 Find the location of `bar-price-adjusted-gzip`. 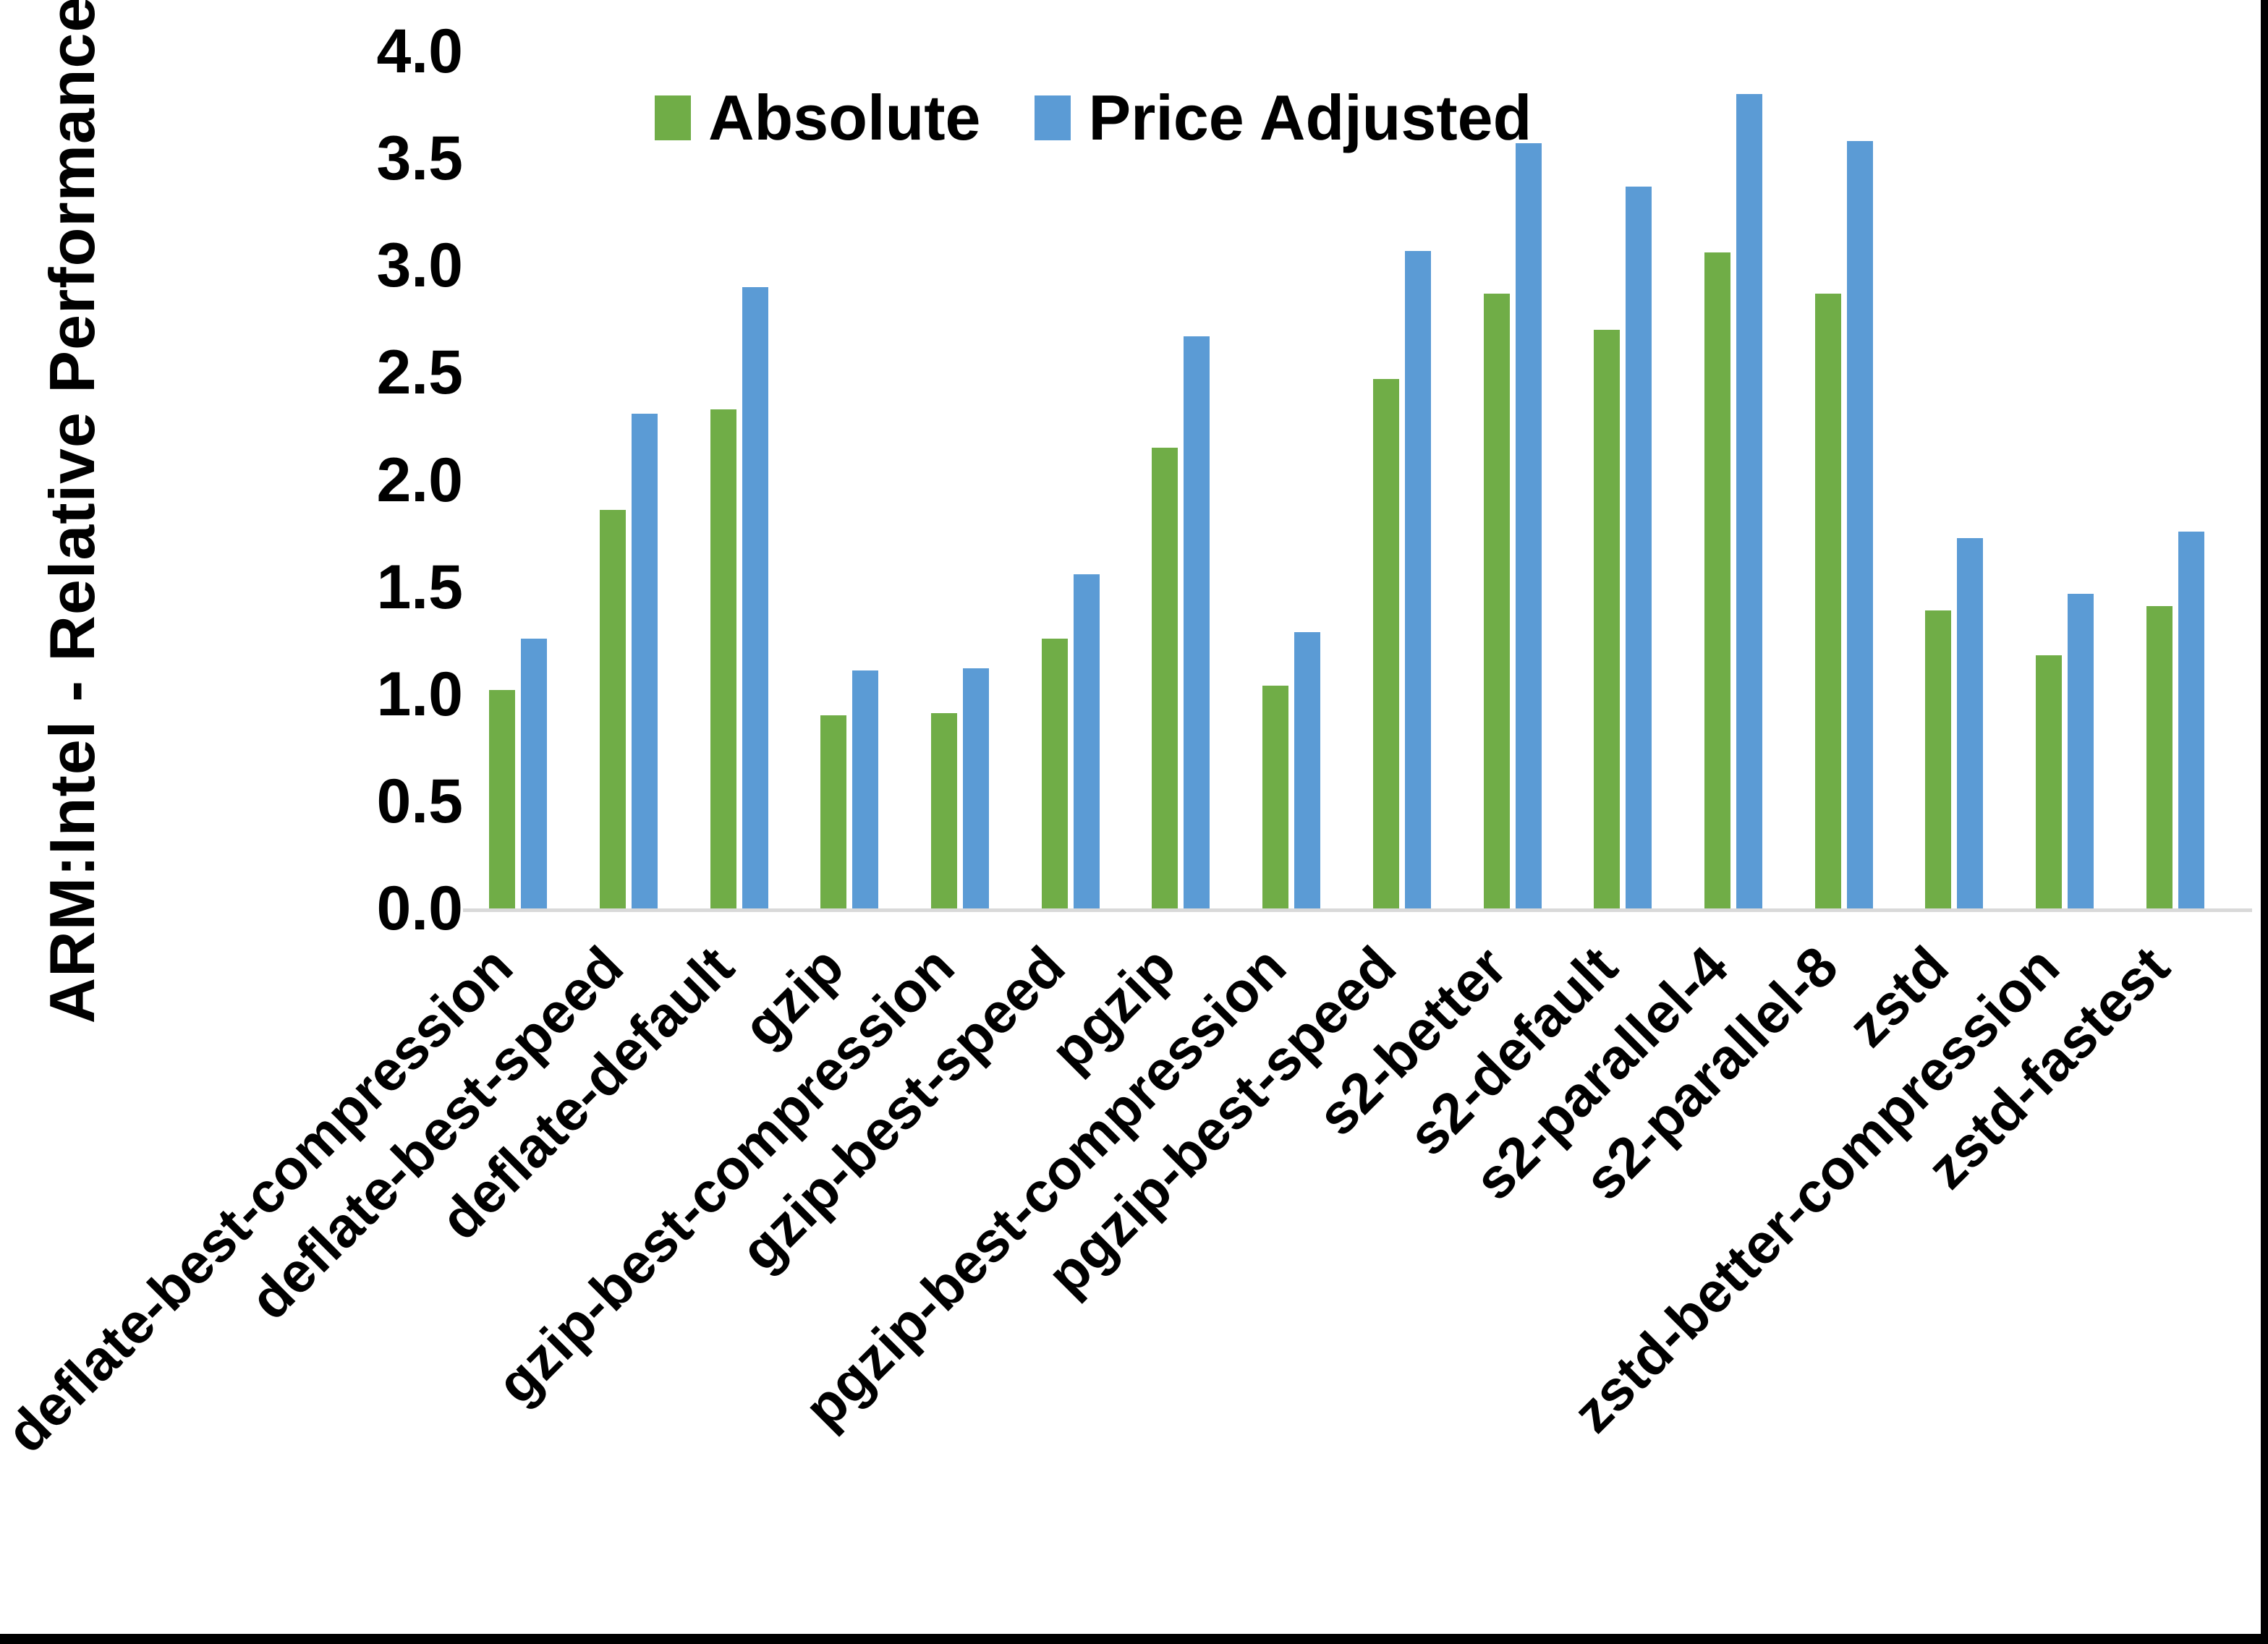

bar-price-adjusted-gzip is located at coordinates (865, 789).